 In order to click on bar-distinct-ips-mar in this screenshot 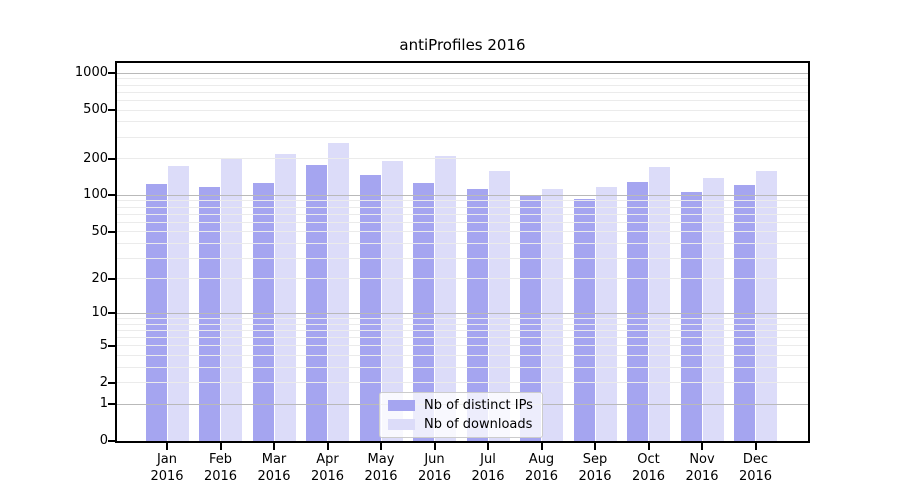, I will do `click(263, 312)`.